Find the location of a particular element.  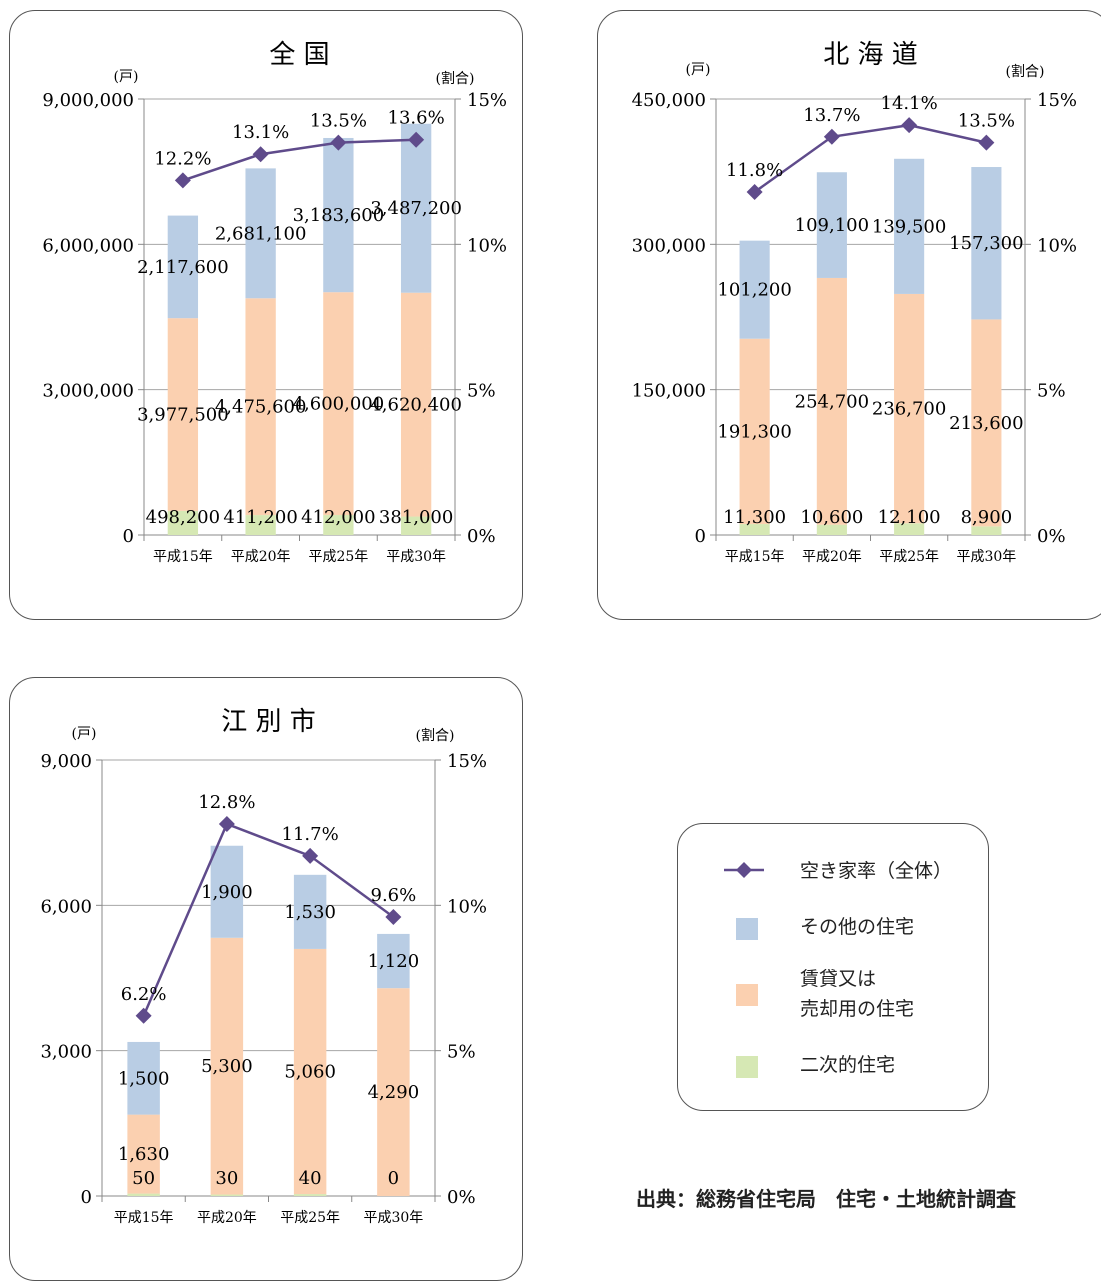

data-label-rent_sale: 4,620,400 is located at coordinates (416, 405).